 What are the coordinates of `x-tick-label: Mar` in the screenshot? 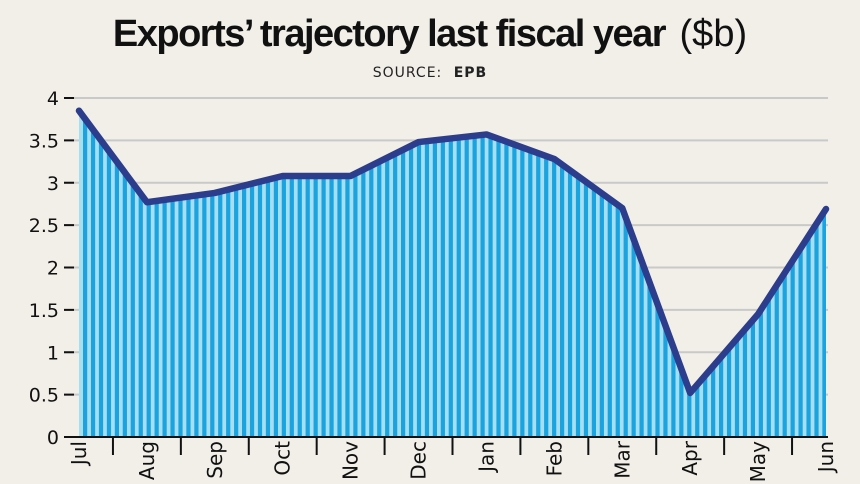 It's located at (622, 459).